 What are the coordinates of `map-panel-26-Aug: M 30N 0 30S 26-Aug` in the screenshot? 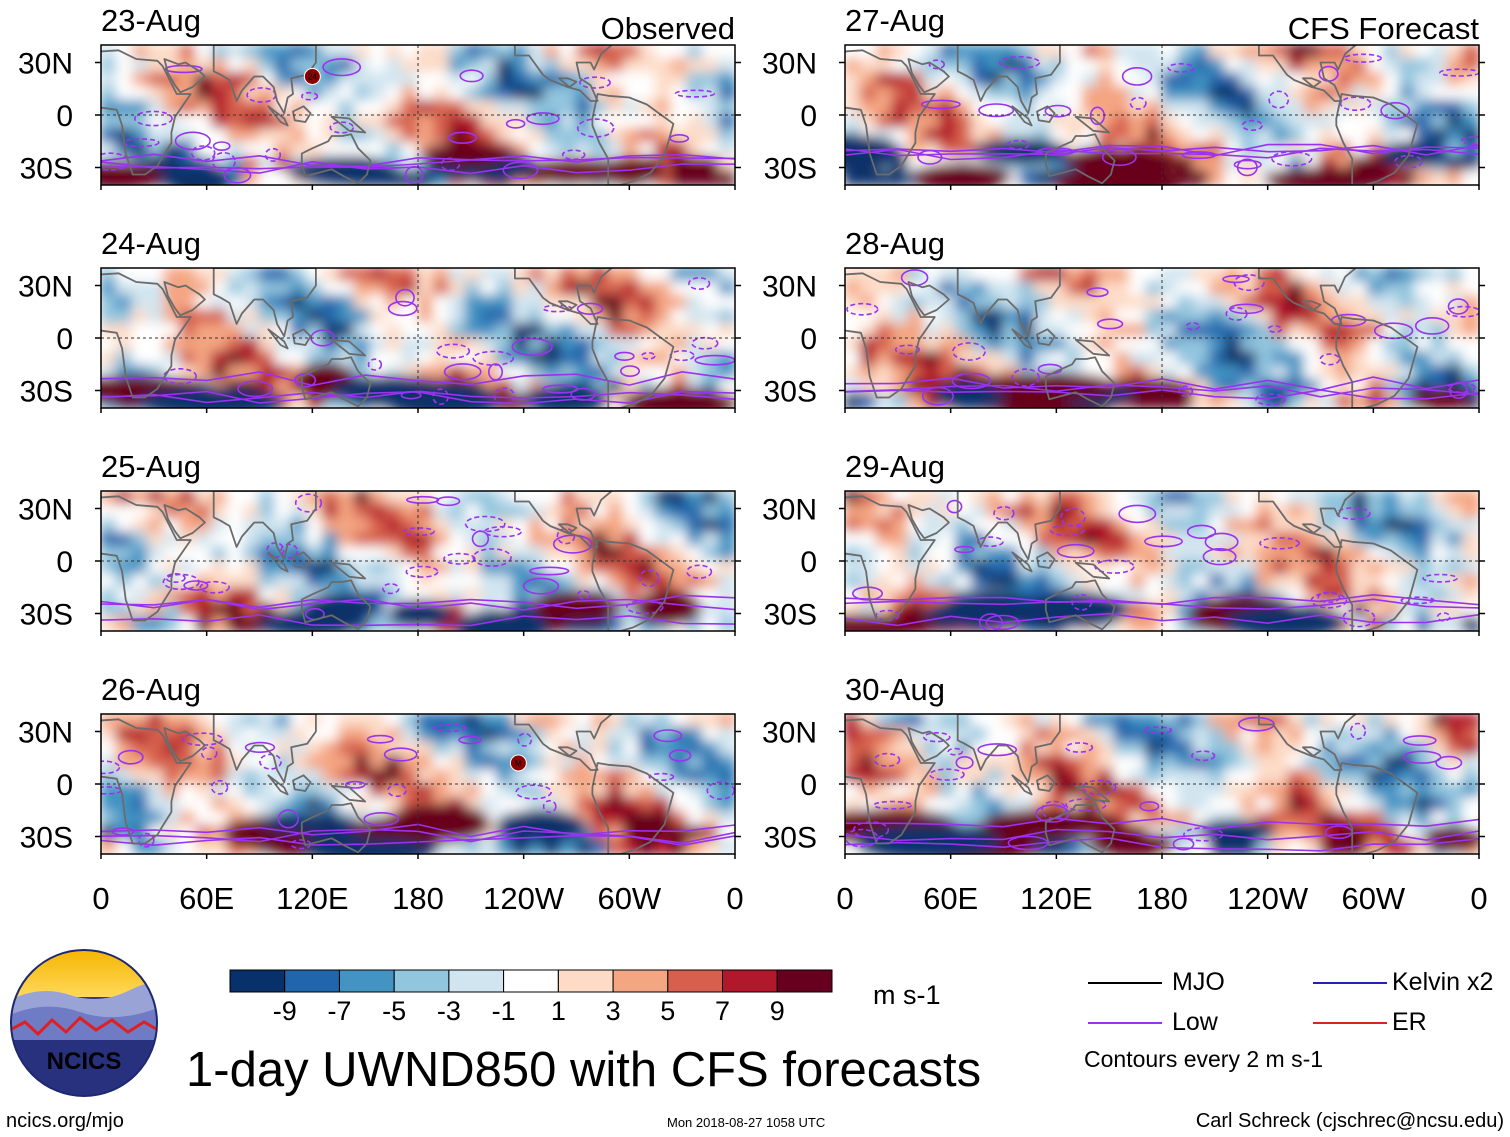 It's located at (379, 765).